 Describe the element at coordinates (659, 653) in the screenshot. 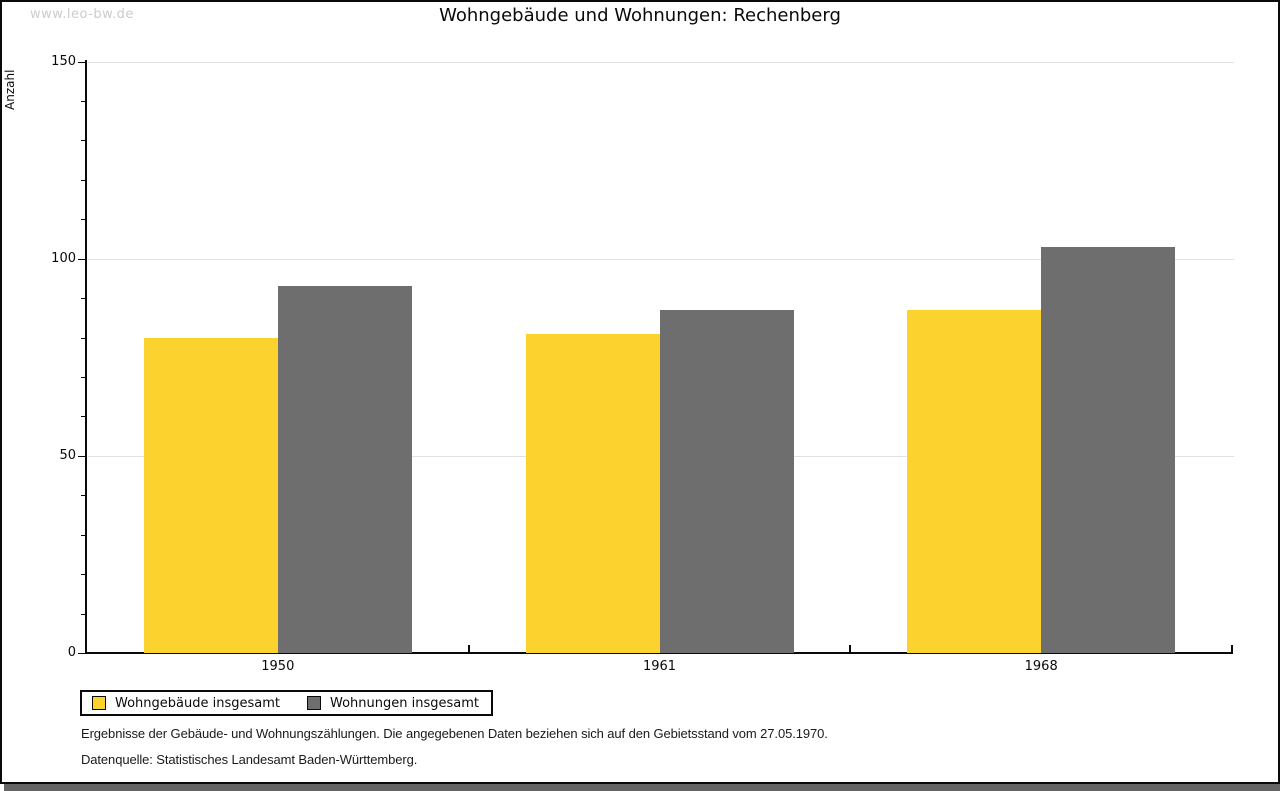

I see `x-axis-line` at that location.